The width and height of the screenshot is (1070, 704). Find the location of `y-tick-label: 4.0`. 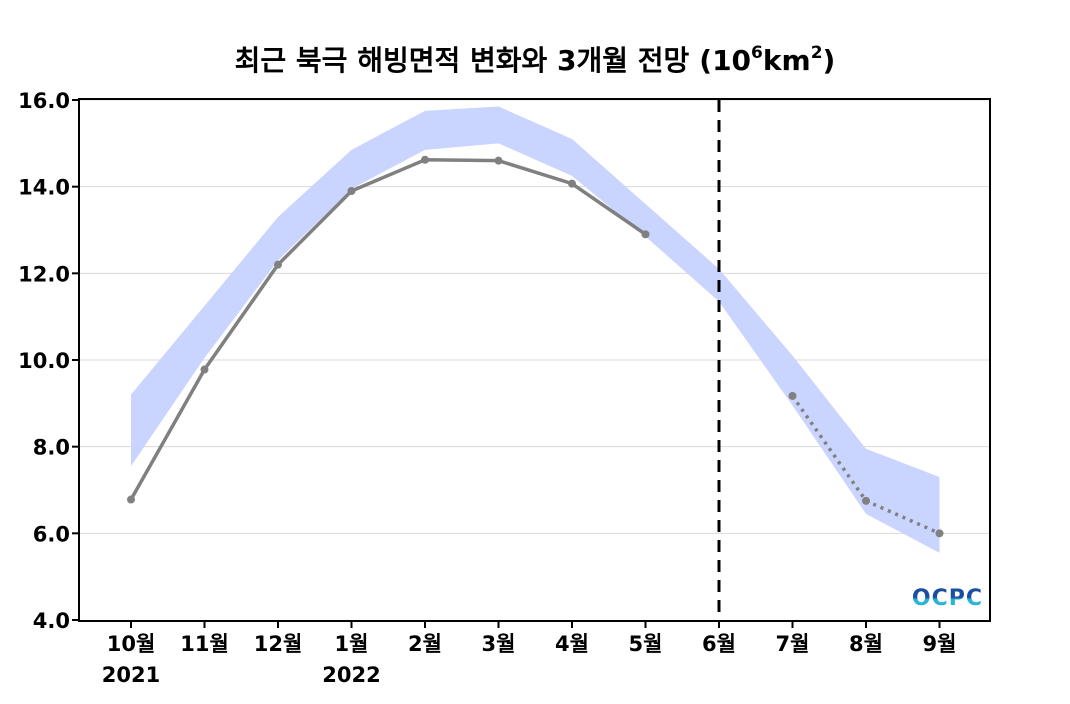

y-tick-label: 4.0 is located at coordinates (51, 621).